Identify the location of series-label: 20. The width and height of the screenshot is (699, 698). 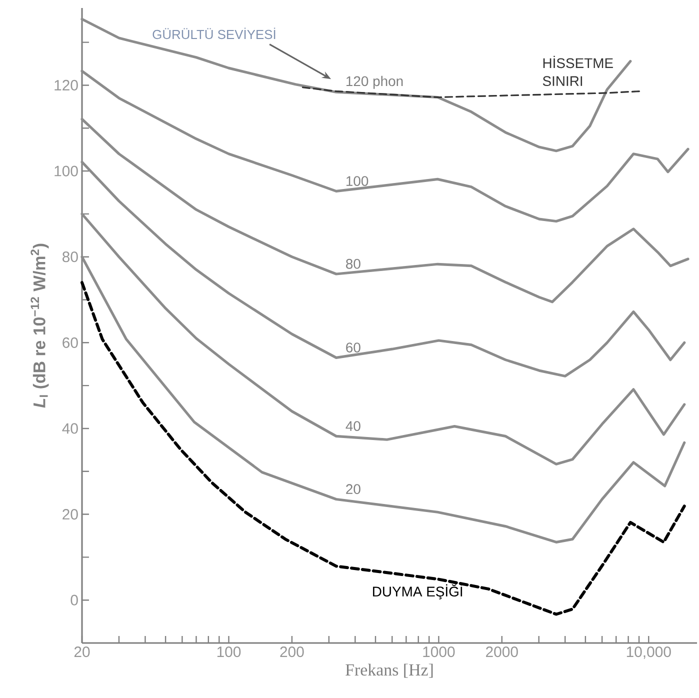
(353, 489).